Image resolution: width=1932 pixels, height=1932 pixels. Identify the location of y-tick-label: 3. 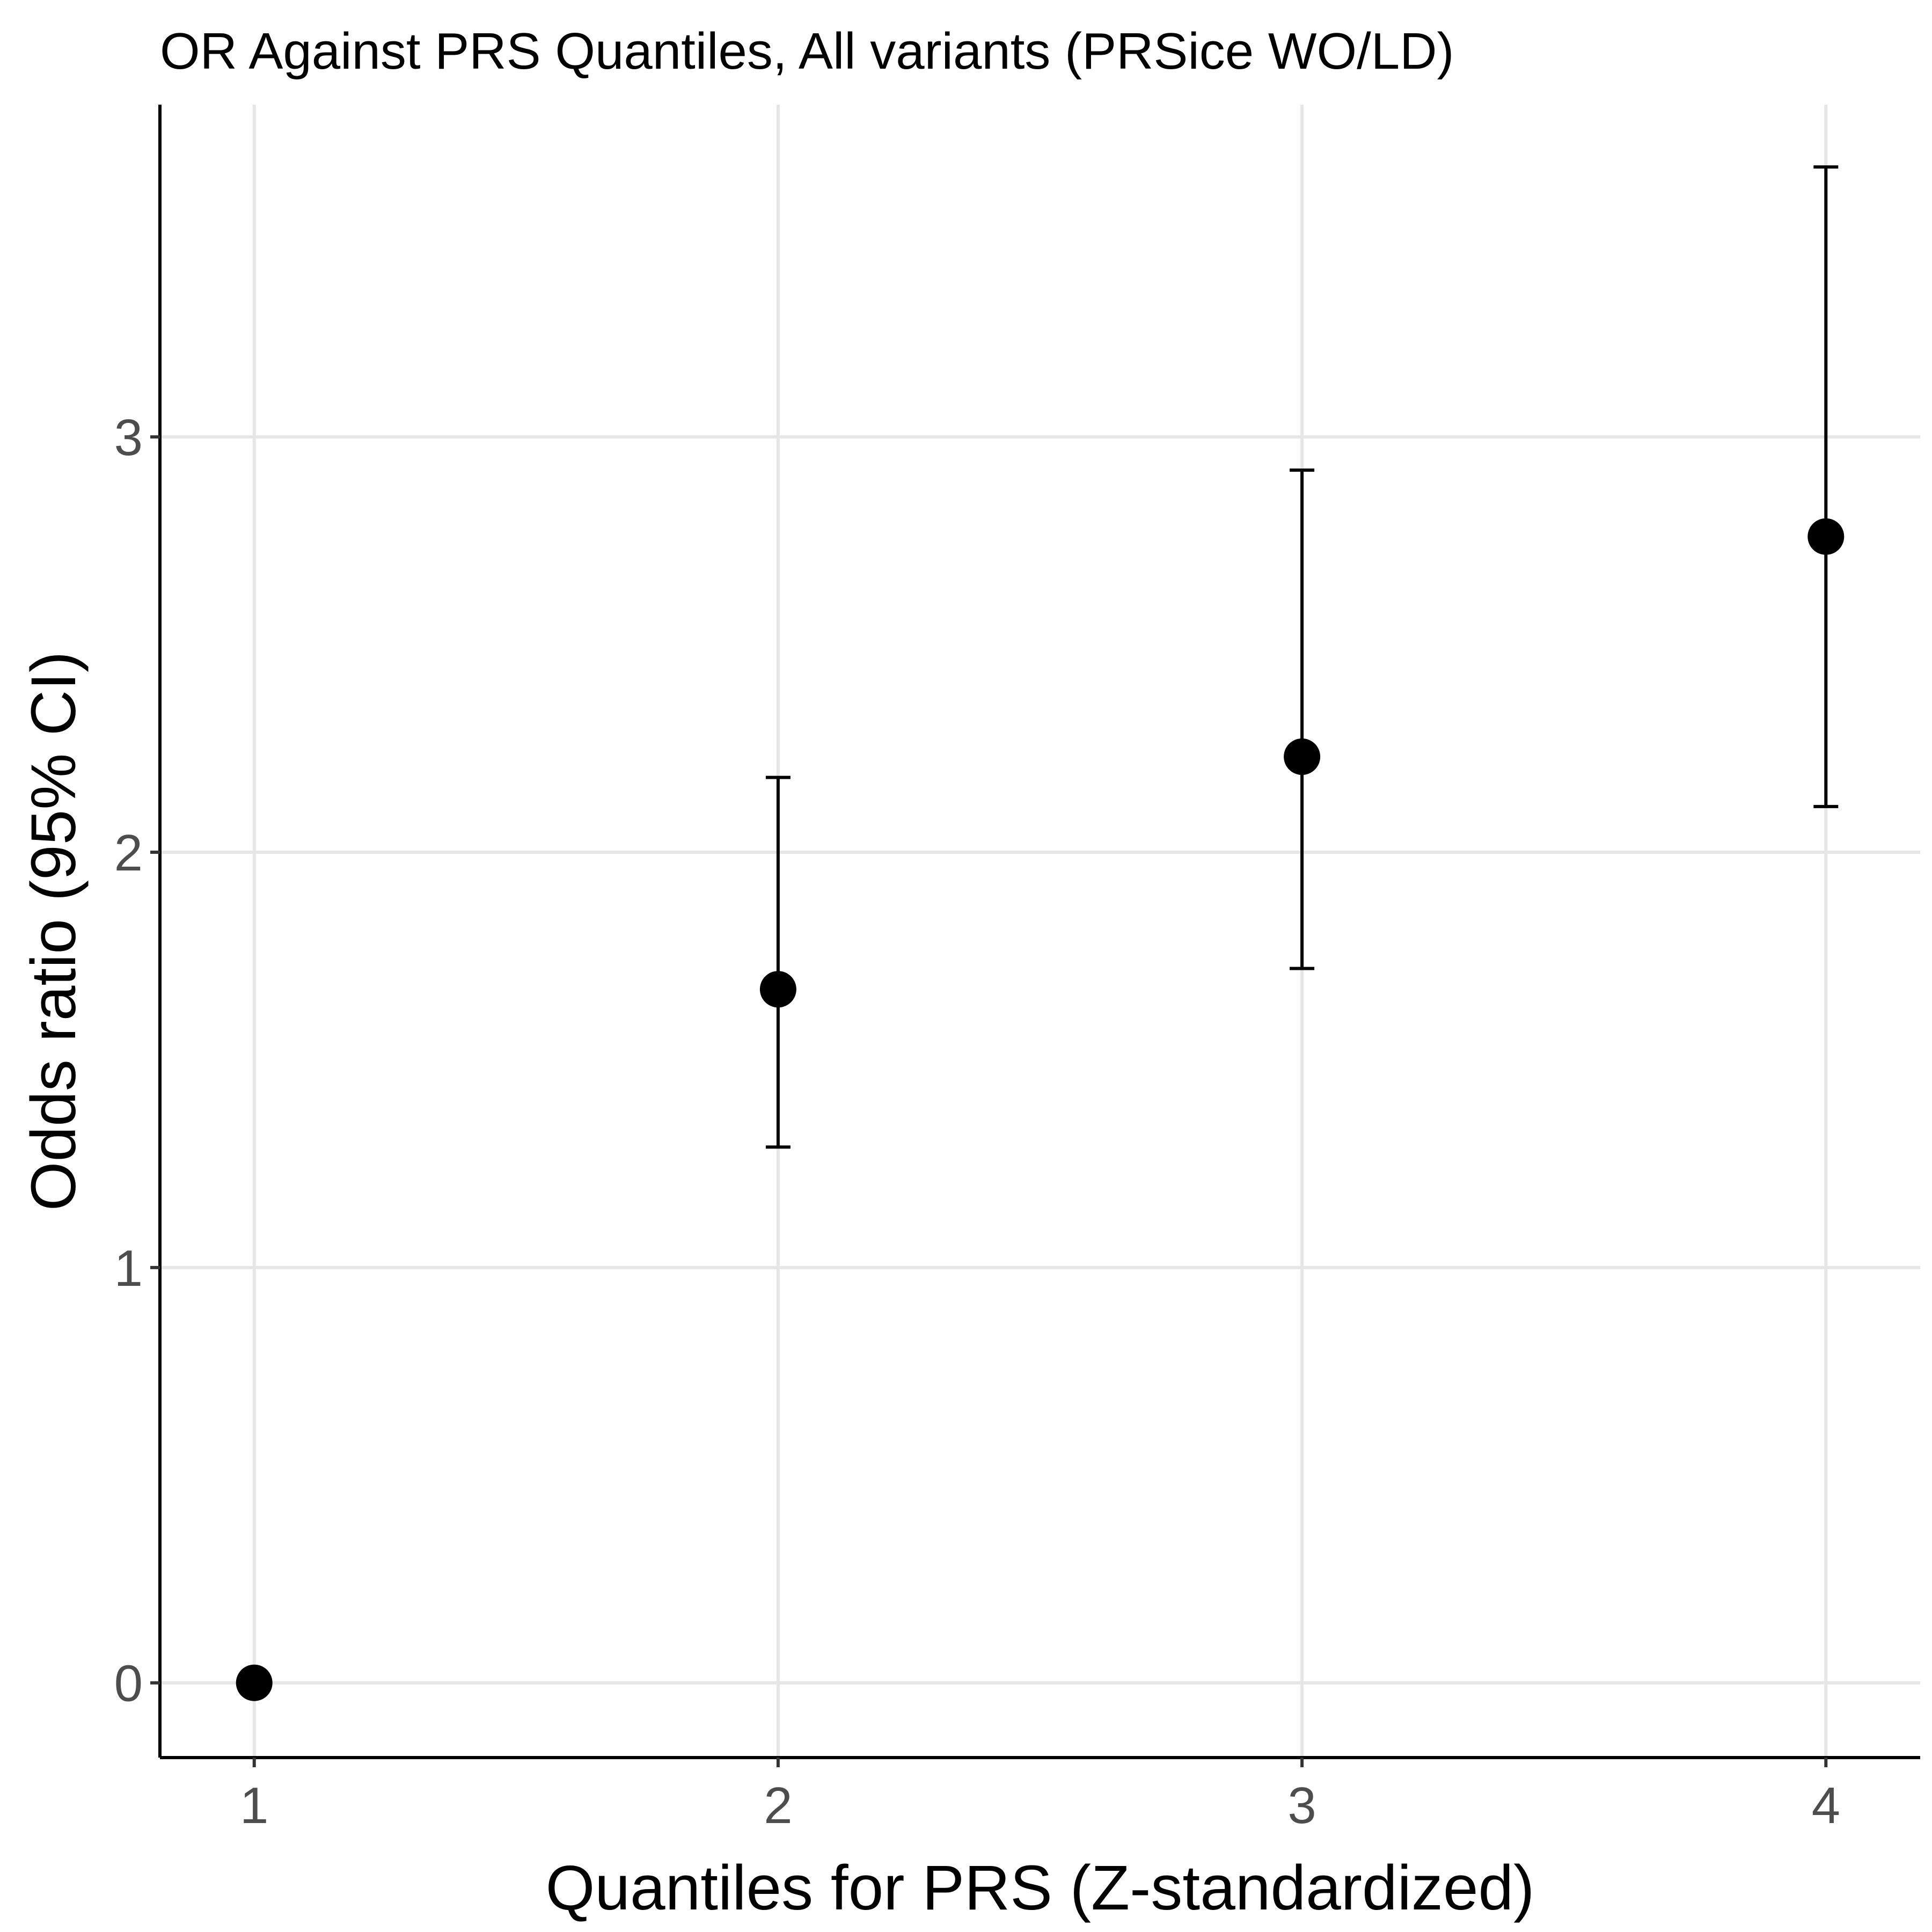
(128, 437).